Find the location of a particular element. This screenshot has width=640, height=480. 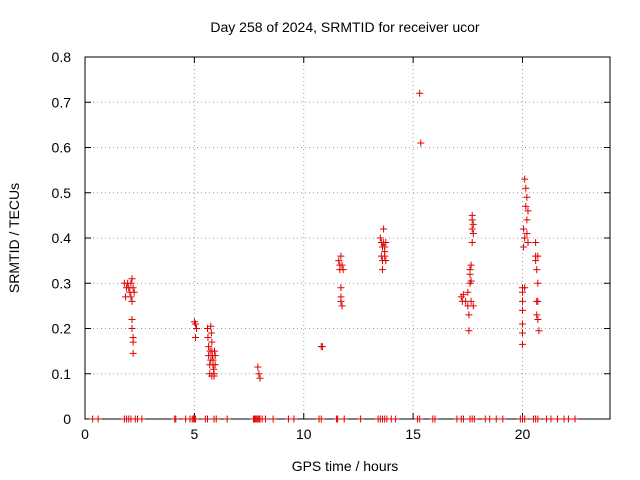

x-axis-label: GPS time / hours is located at coordinates (345, 466).